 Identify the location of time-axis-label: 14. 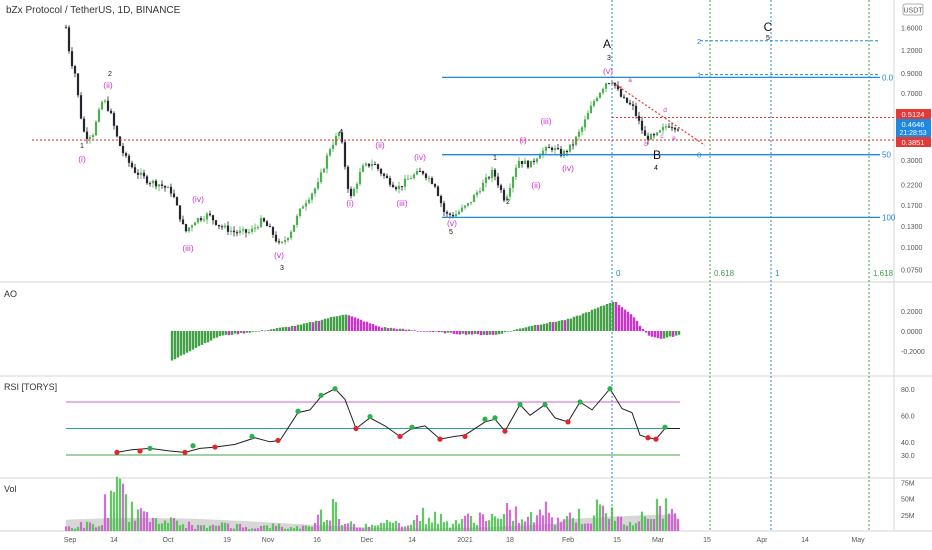
(412, 540).